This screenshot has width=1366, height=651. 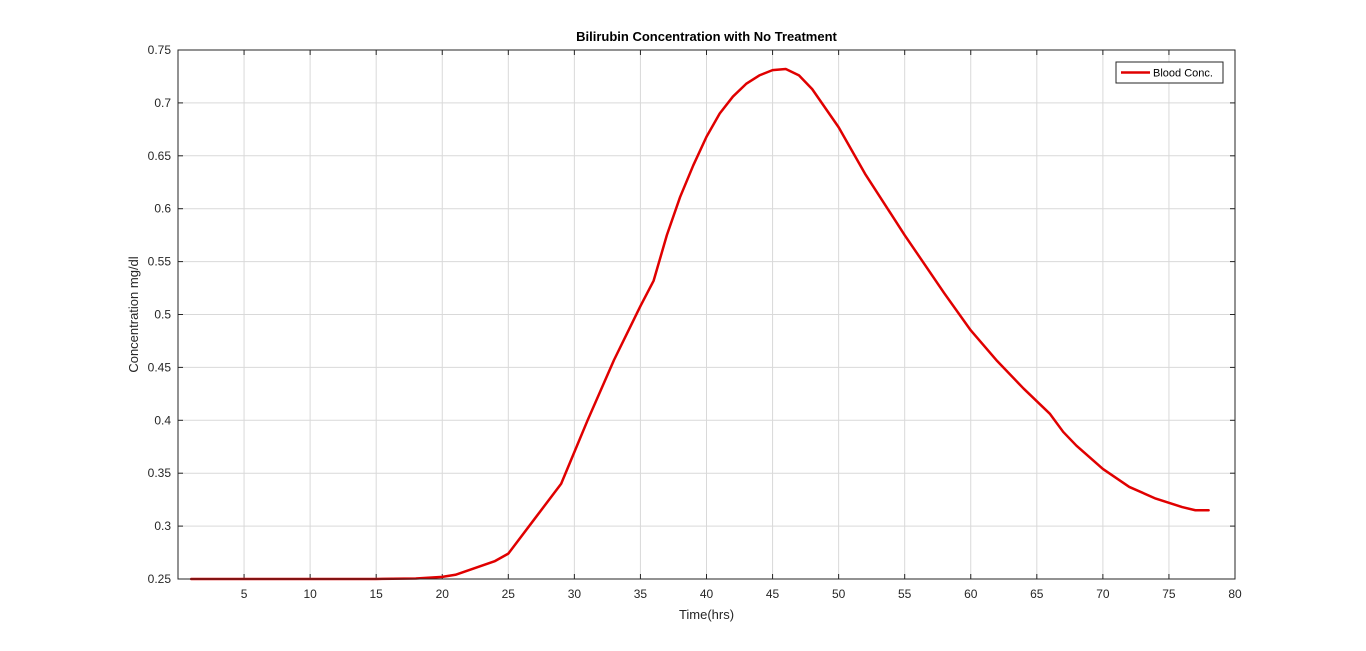 What do you see at coordinates (741, 594) in the screenshot?
I see `x-tick-labels: 5 10 15 20 25 30 35 40 45 50 55 60 65 70 75 80` at bounding box center [741, 594].